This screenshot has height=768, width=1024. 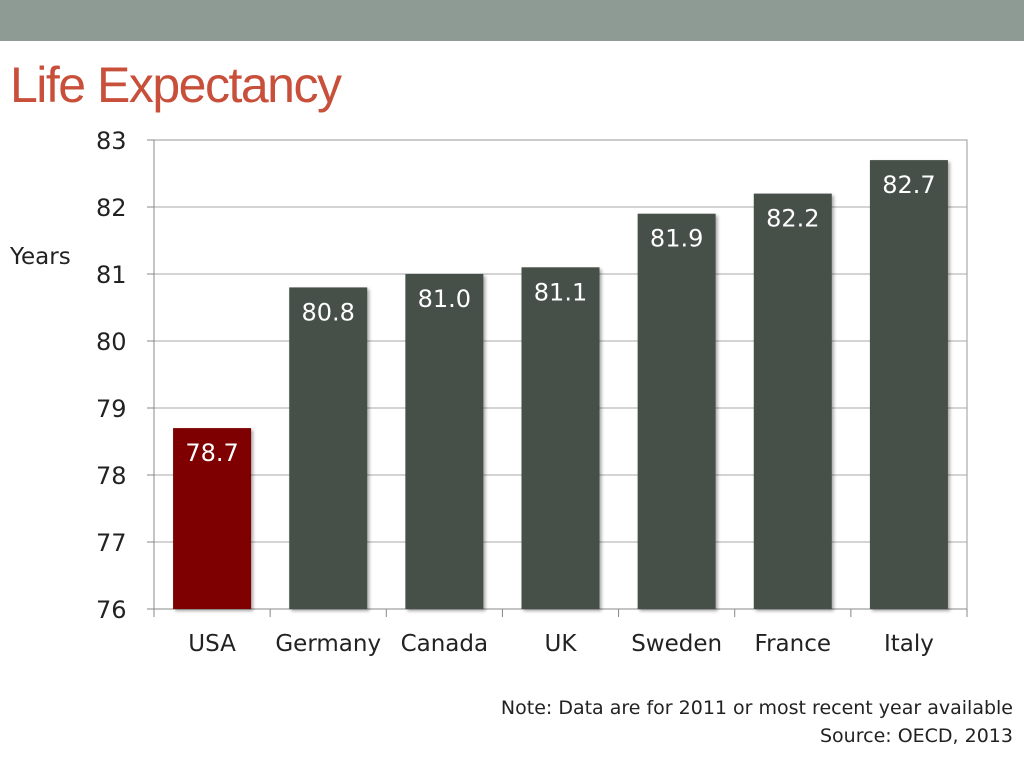 I want to click on bar-italy, so click(x=908, y=384).